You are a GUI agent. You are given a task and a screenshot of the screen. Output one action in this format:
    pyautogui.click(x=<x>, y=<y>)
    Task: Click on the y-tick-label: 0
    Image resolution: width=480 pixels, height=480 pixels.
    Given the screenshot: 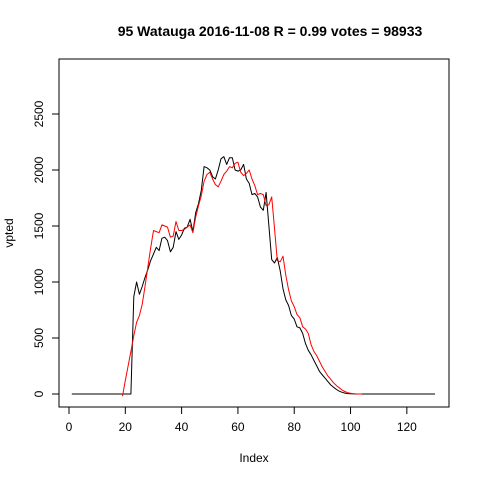 What is the action you would take?
    pyautogui.click(x=39, y=393)
    